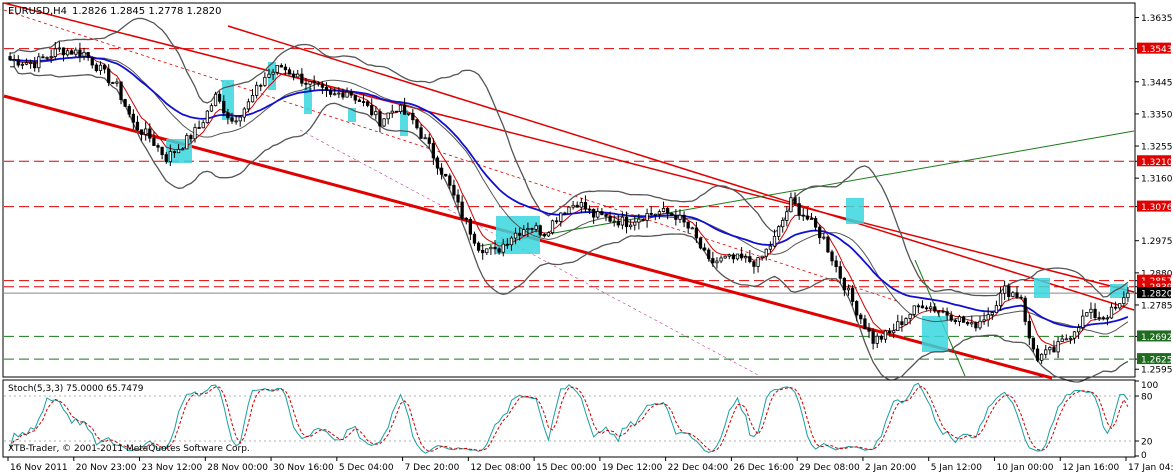 This screenshot has width=1173, height=474. What do you see at coordinates (1157, 163) in the screenshot?
I see `price-tag-label-5: 1.3210` at bounding box center [1157, 163].